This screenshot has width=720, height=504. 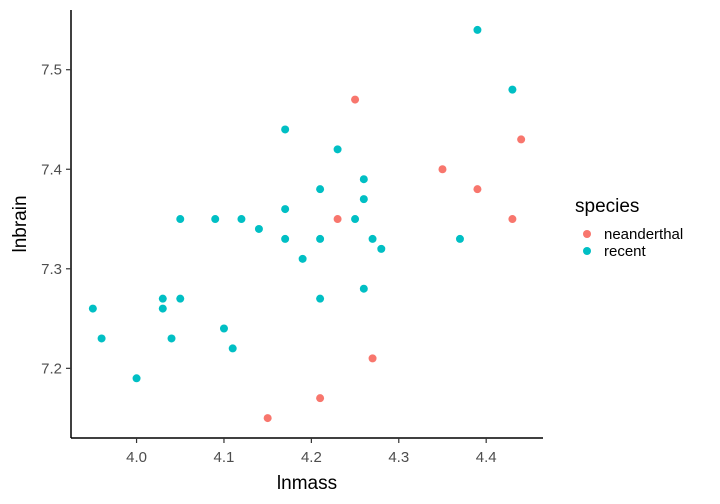 What do you see at coordinates (51, 368) in the screenshot?
I see `y-tick-label: 7.2` at bounding box center [51, 368].